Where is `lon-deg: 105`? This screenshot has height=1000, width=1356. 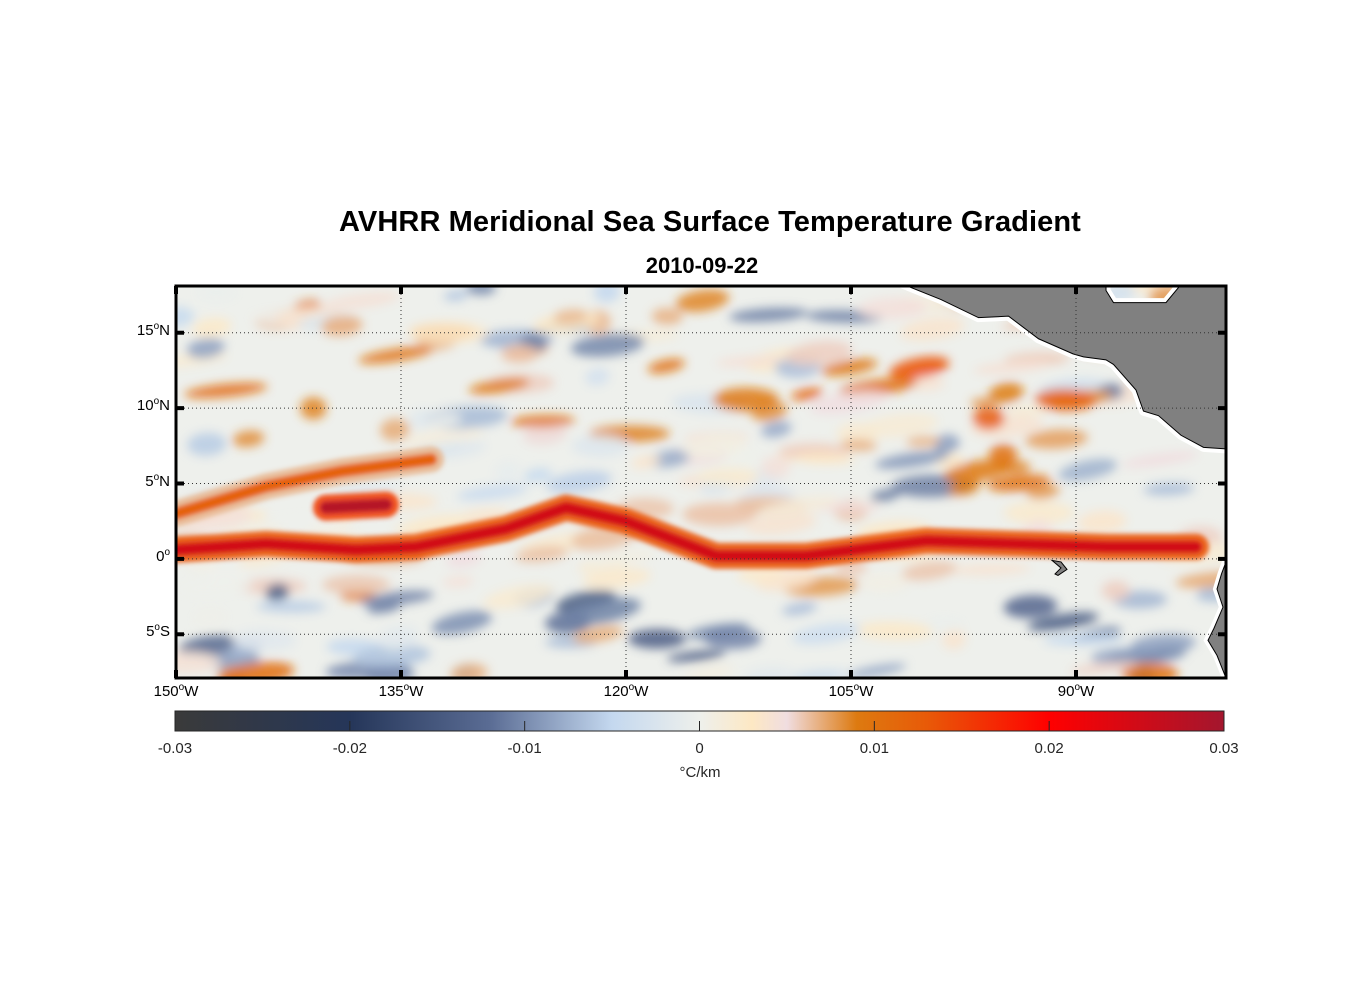 lon-deg: 105 is located at coordinates (841, 691).